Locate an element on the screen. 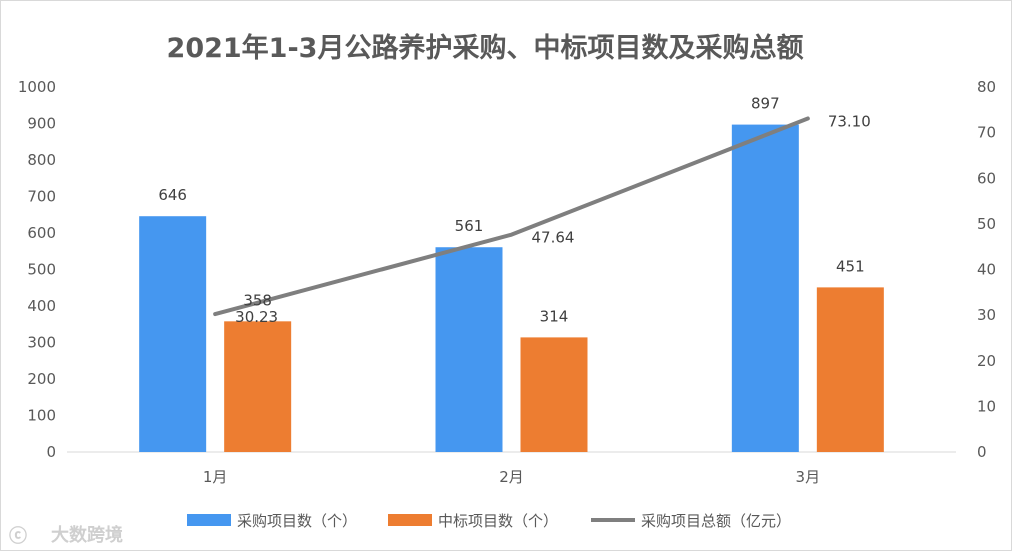 This screenshot has width=1012, height=554. y-axis-right: 0 10 20 30 40 50 60 70 80 is located at coordinates (986, 269).